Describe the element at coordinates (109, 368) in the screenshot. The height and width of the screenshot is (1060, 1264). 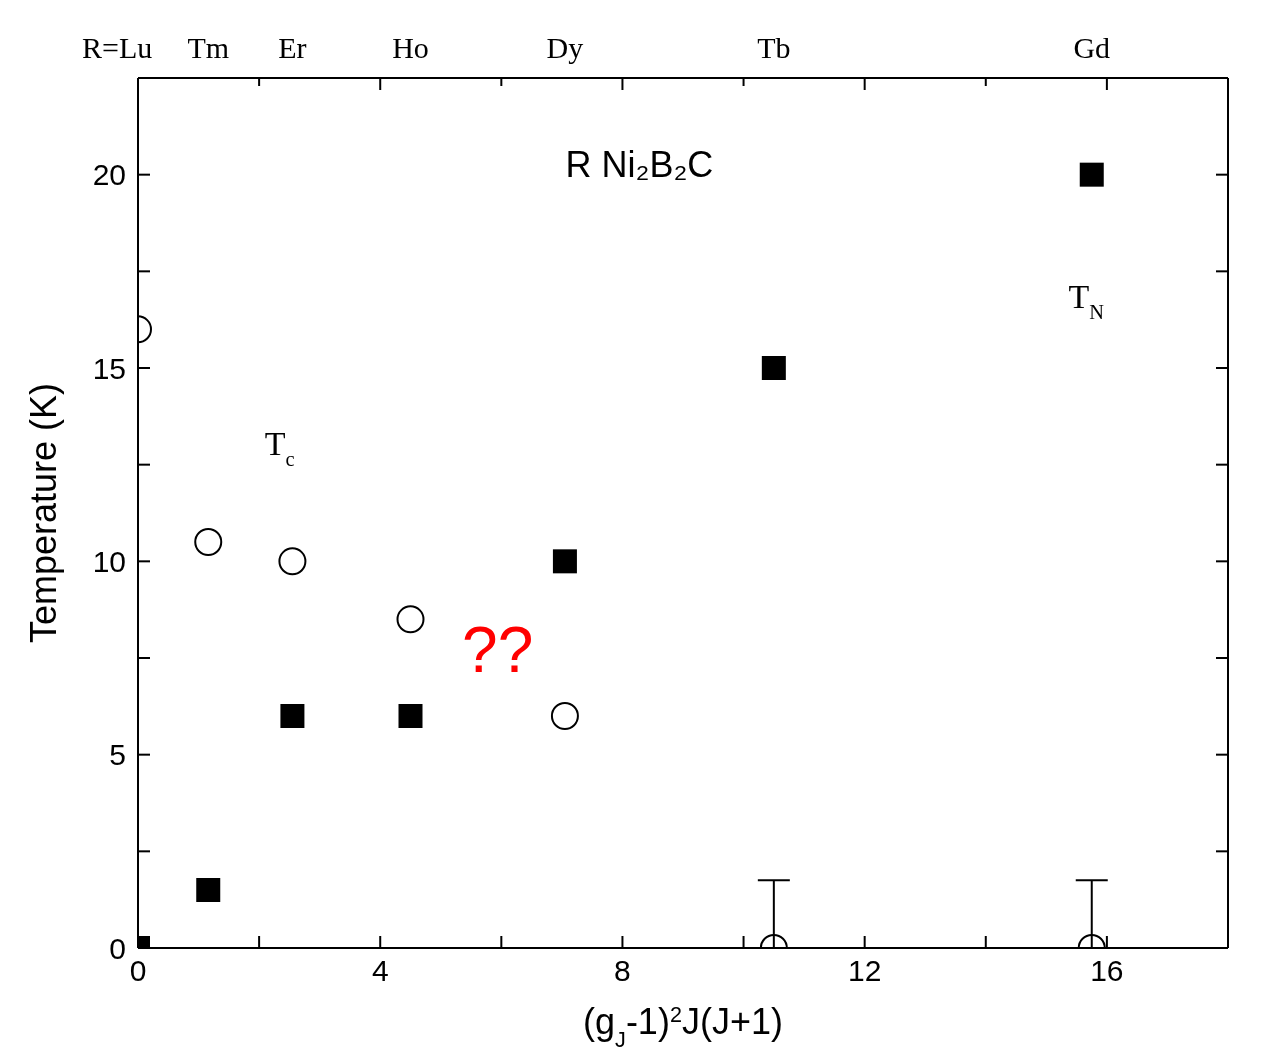
I see `y-tick-label: 15` at that location.